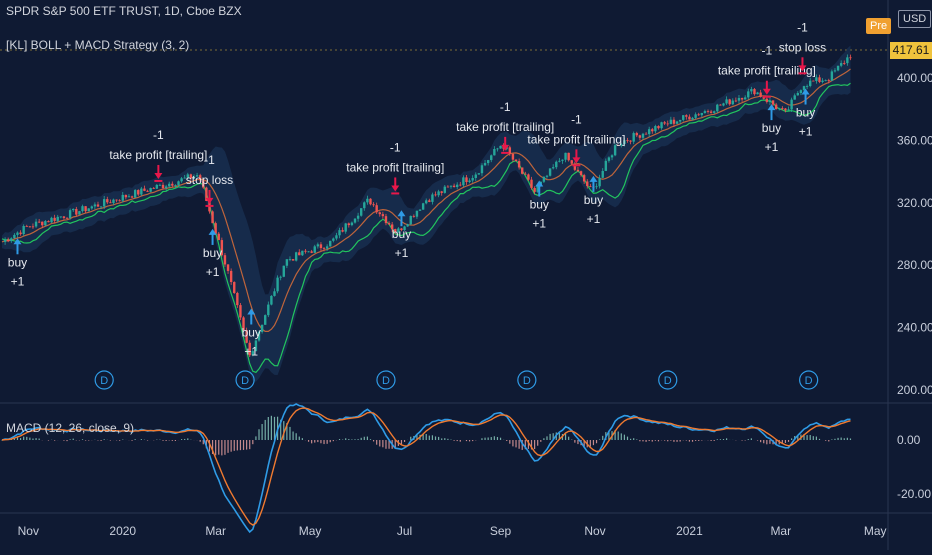 This screenshot has width=932, height=555. I want to click on currency-button: USD, so click(914, 19).